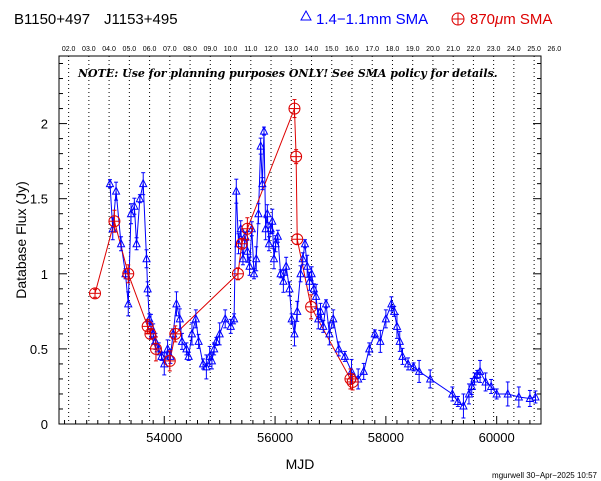  What do you see at coordinates (52, 19) in the screenshot?
I see `source-name: B1150+497` at bounding box center [52, 19].